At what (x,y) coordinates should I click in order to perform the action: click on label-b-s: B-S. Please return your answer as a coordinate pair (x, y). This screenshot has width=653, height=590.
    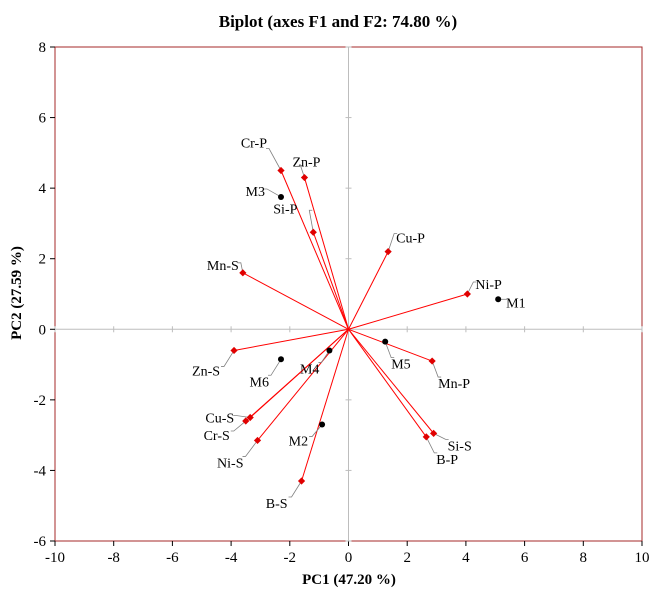
    Looking at the image, I should click on (277, 504).